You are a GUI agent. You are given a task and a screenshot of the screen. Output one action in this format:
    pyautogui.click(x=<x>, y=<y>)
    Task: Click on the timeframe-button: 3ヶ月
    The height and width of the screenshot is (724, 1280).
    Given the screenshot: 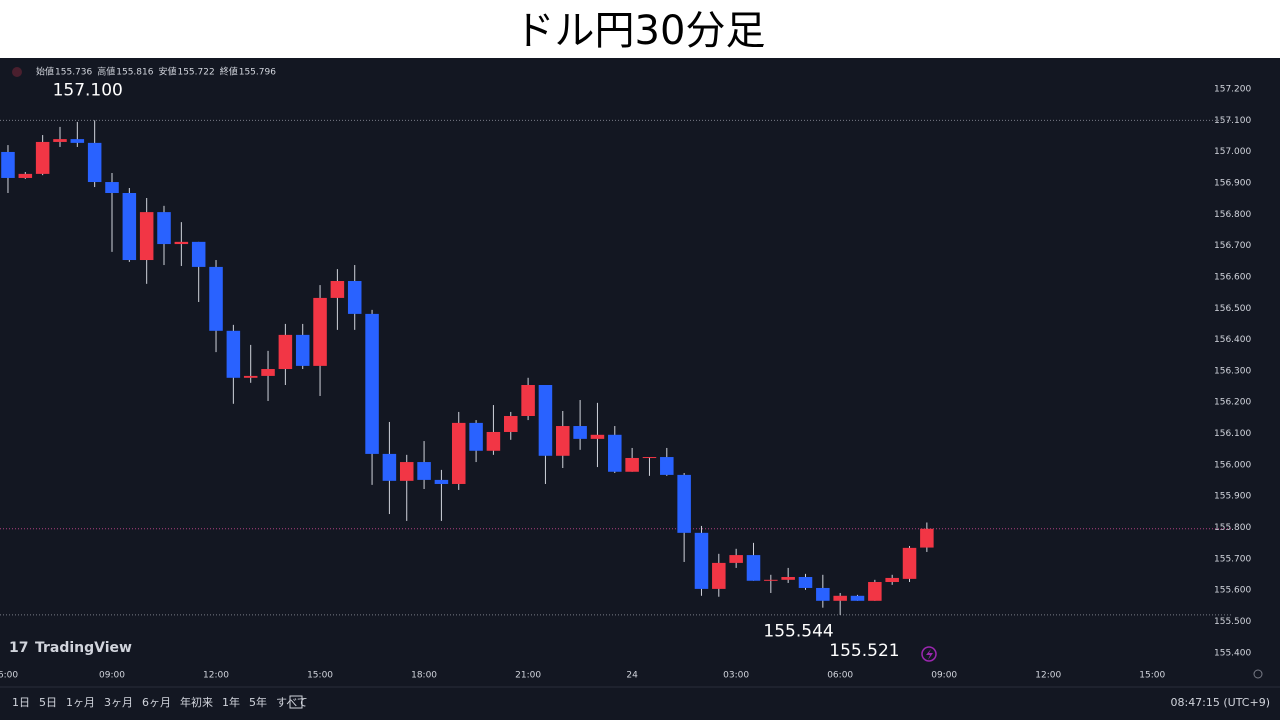 What is the action you would take?
    pyautogui.click(x=118, y=702)
    